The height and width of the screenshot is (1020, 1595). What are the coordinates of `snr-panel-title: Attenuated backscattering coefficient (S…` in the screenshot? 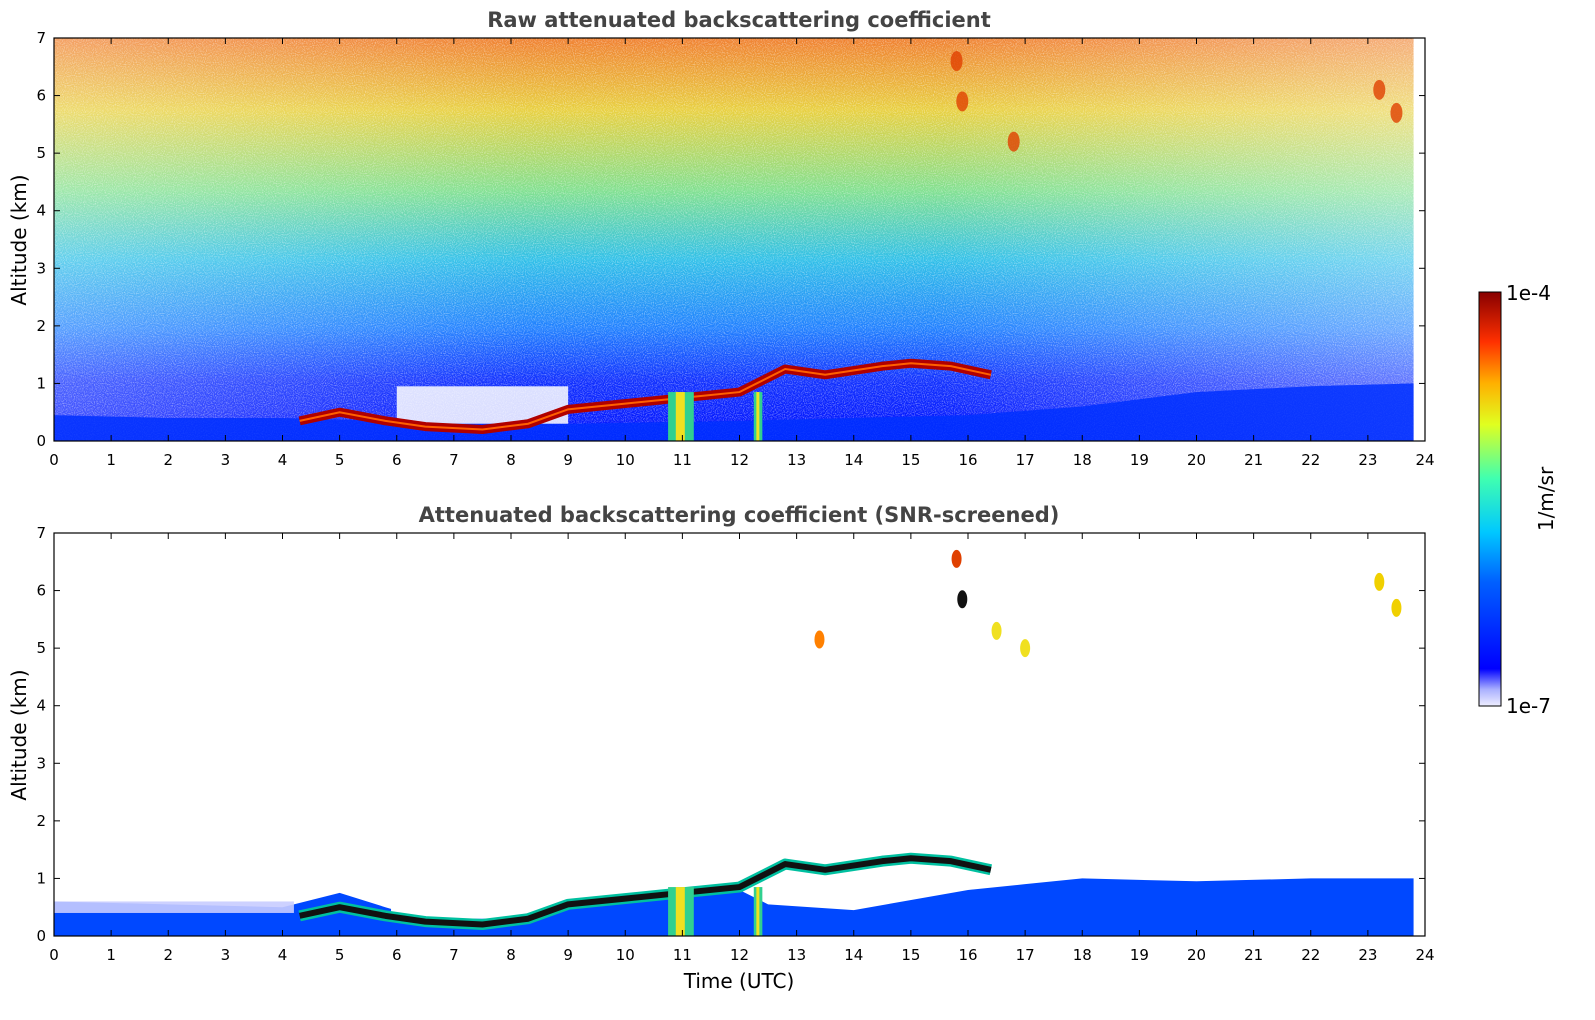 It's located at (739, 515).